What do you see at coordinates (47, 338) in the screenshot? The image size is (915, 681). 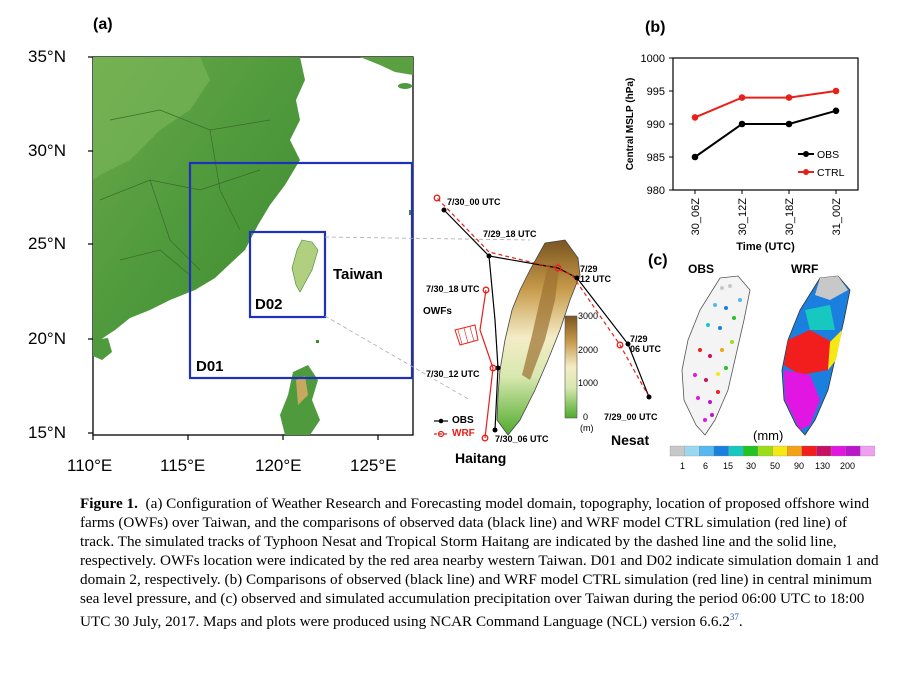 I see `lat-tick-label: 20°N` at bounding box center [47, 338].